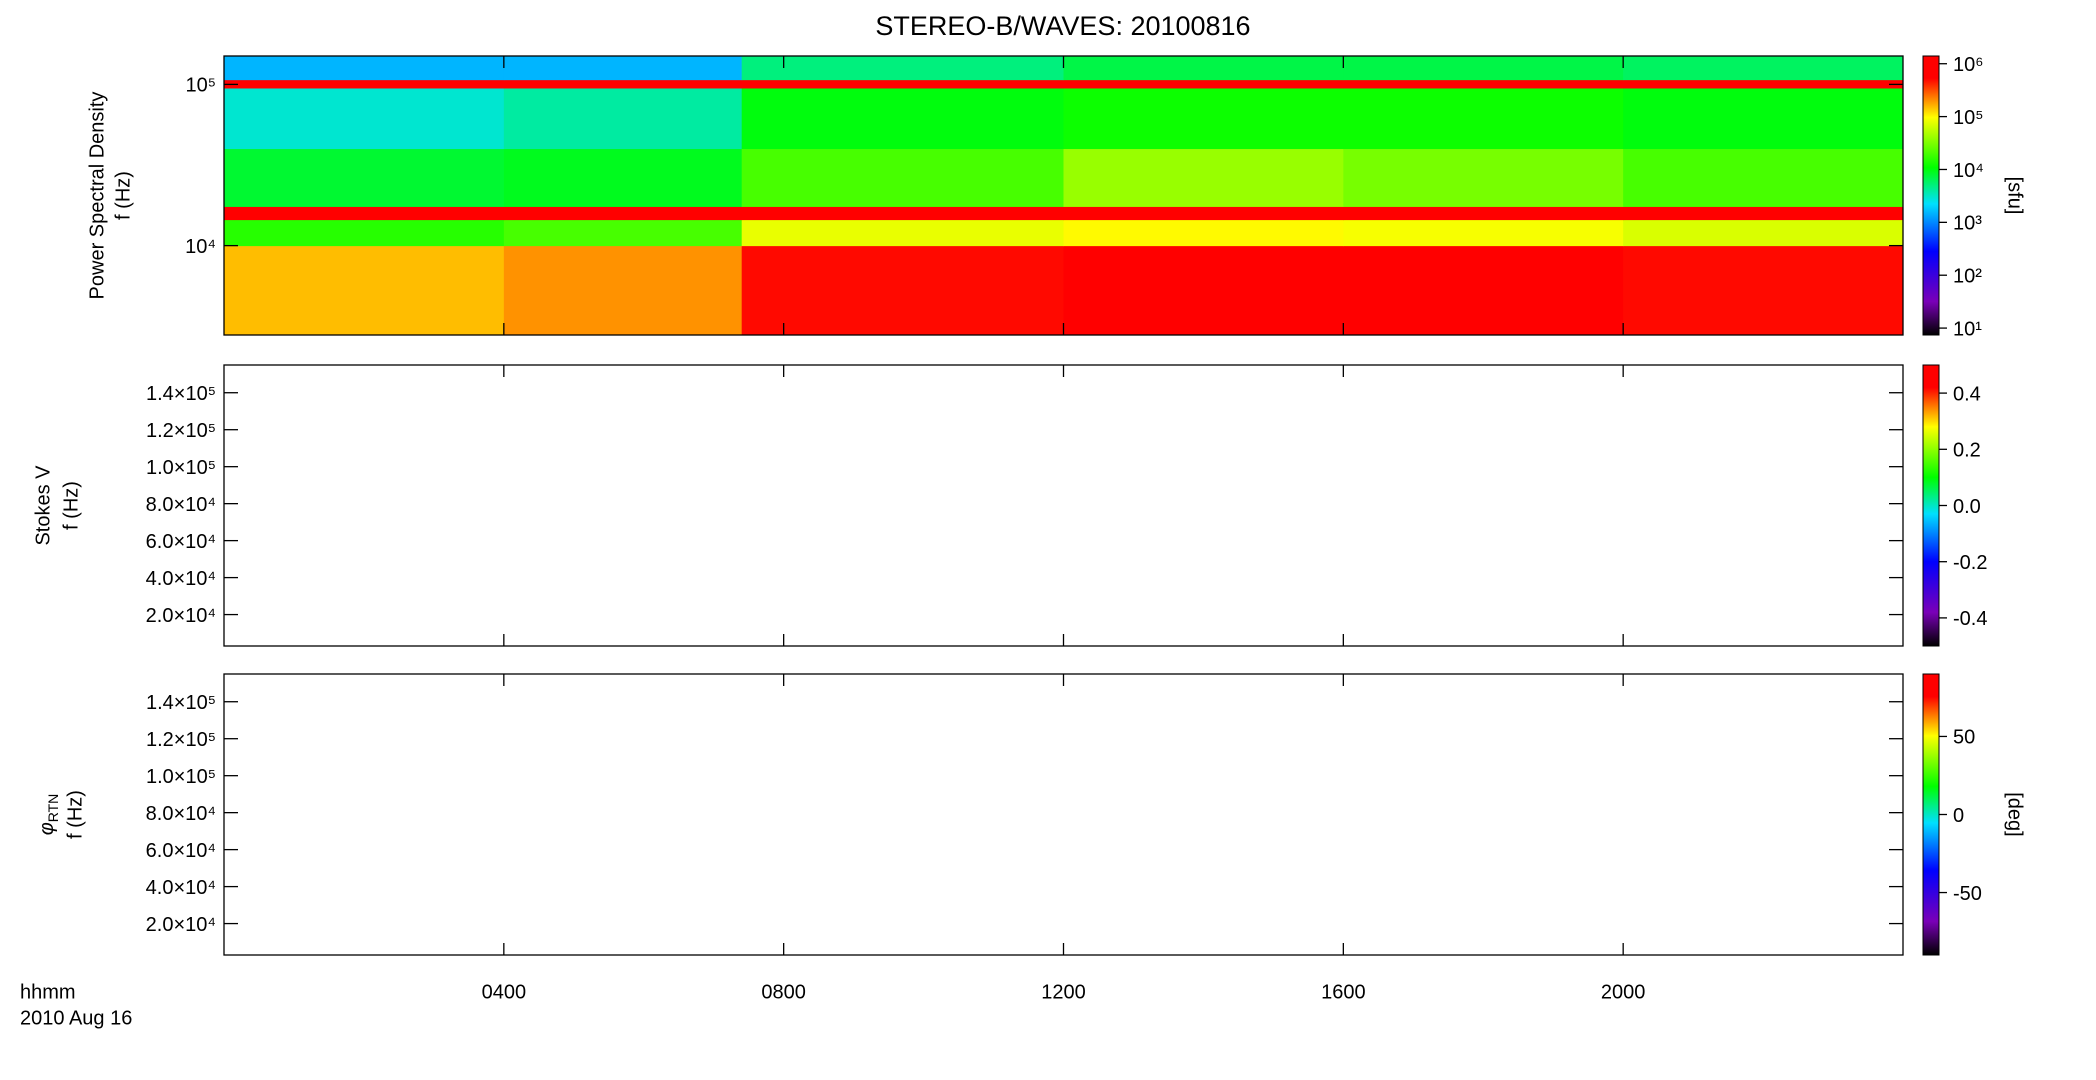  Describe the element at coordinates (53, 808) in the screenshot. I see `y-axis-label-subscript: RTN` at that location.